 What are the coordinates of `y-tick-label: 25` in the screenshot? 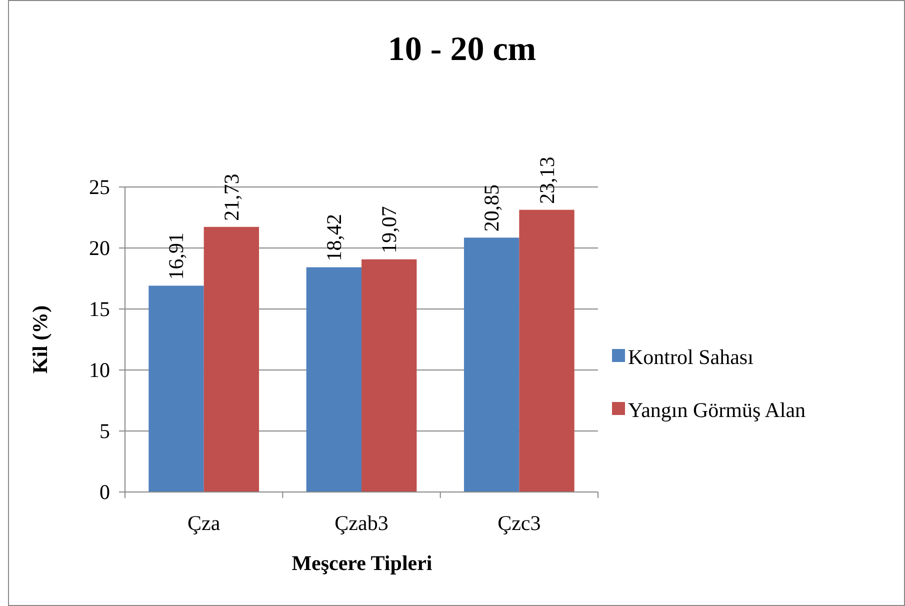 It's located at (99, 187).